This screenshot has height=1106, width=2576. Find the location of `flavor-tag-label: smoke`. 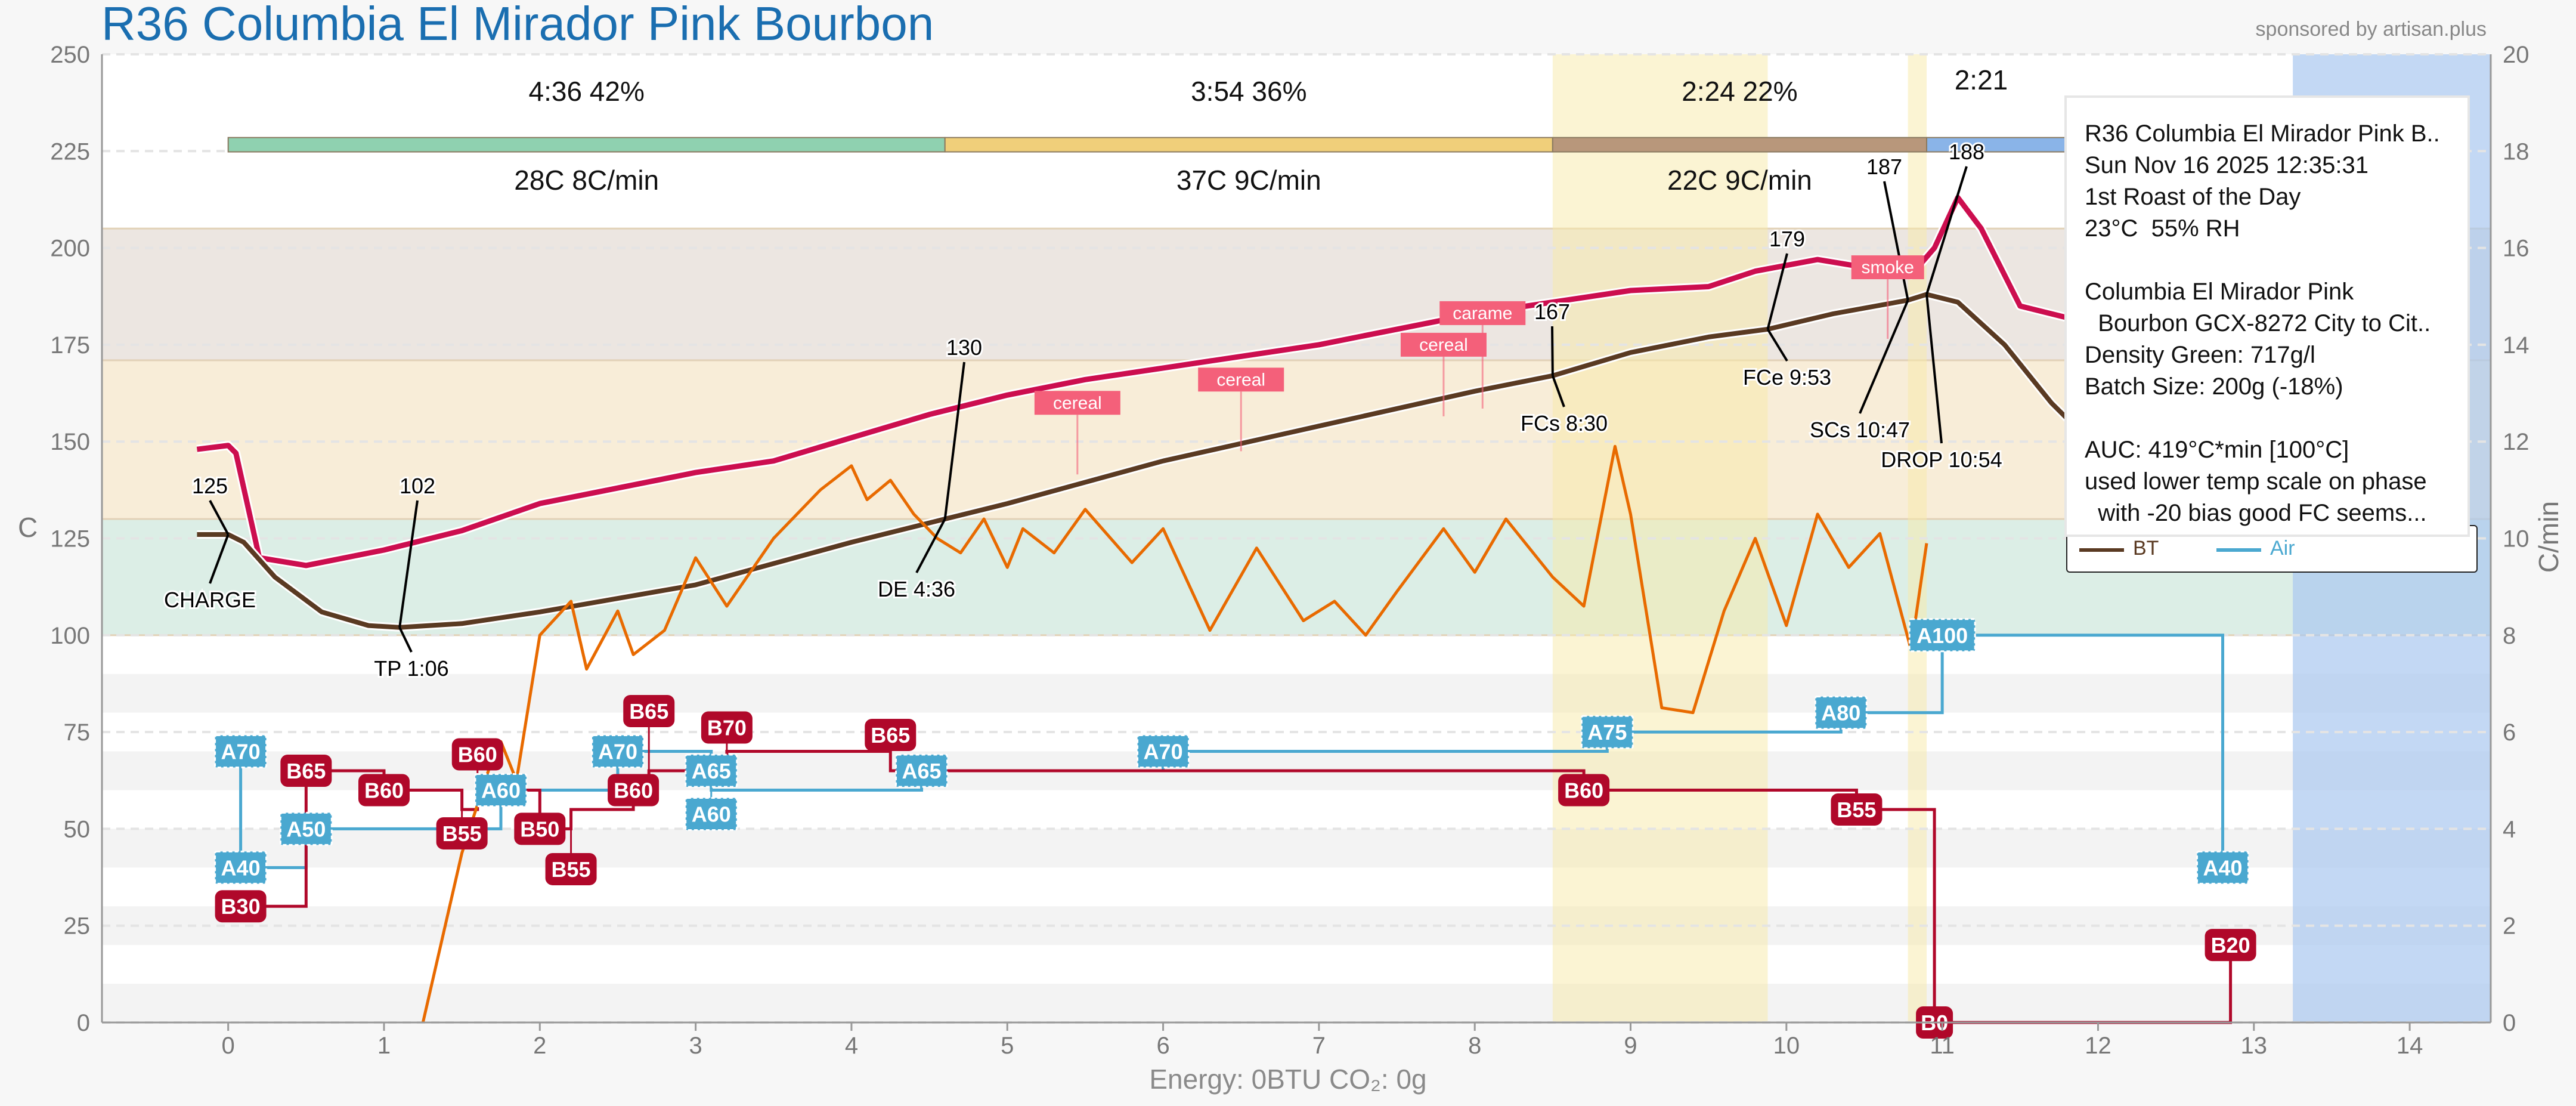

flavor-tag-label: smoke is located at coordinates (1888, 267).